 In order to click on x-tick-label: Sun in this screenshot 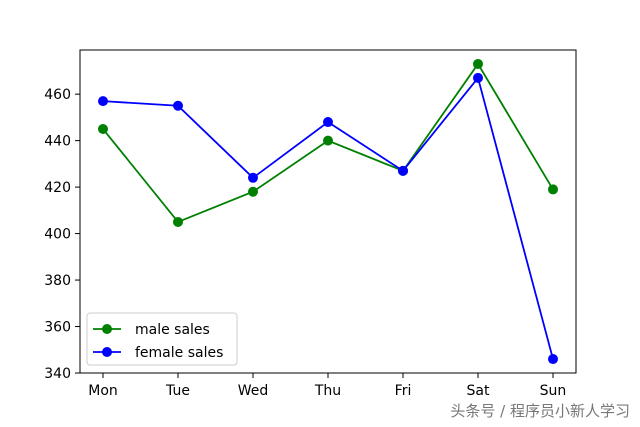, I will do `click(553, 391)`.